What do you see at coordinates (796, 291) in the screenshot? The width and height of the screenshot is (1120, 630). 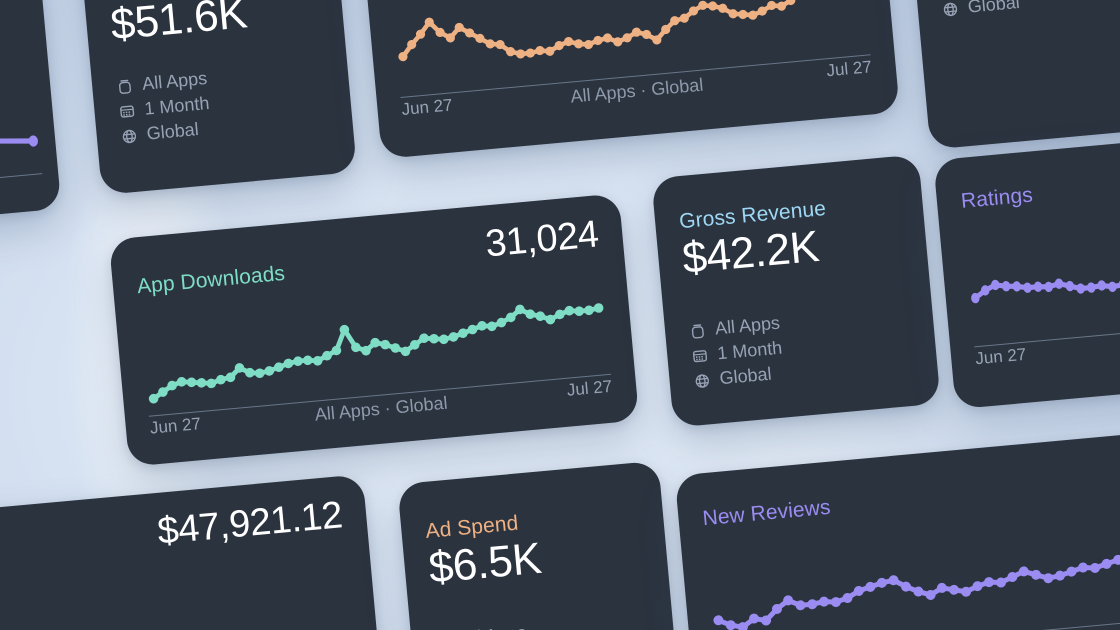 I see `gross-revenue-card: Gross Revenue $42.2K All Apps` at bounding box center [796, 291].